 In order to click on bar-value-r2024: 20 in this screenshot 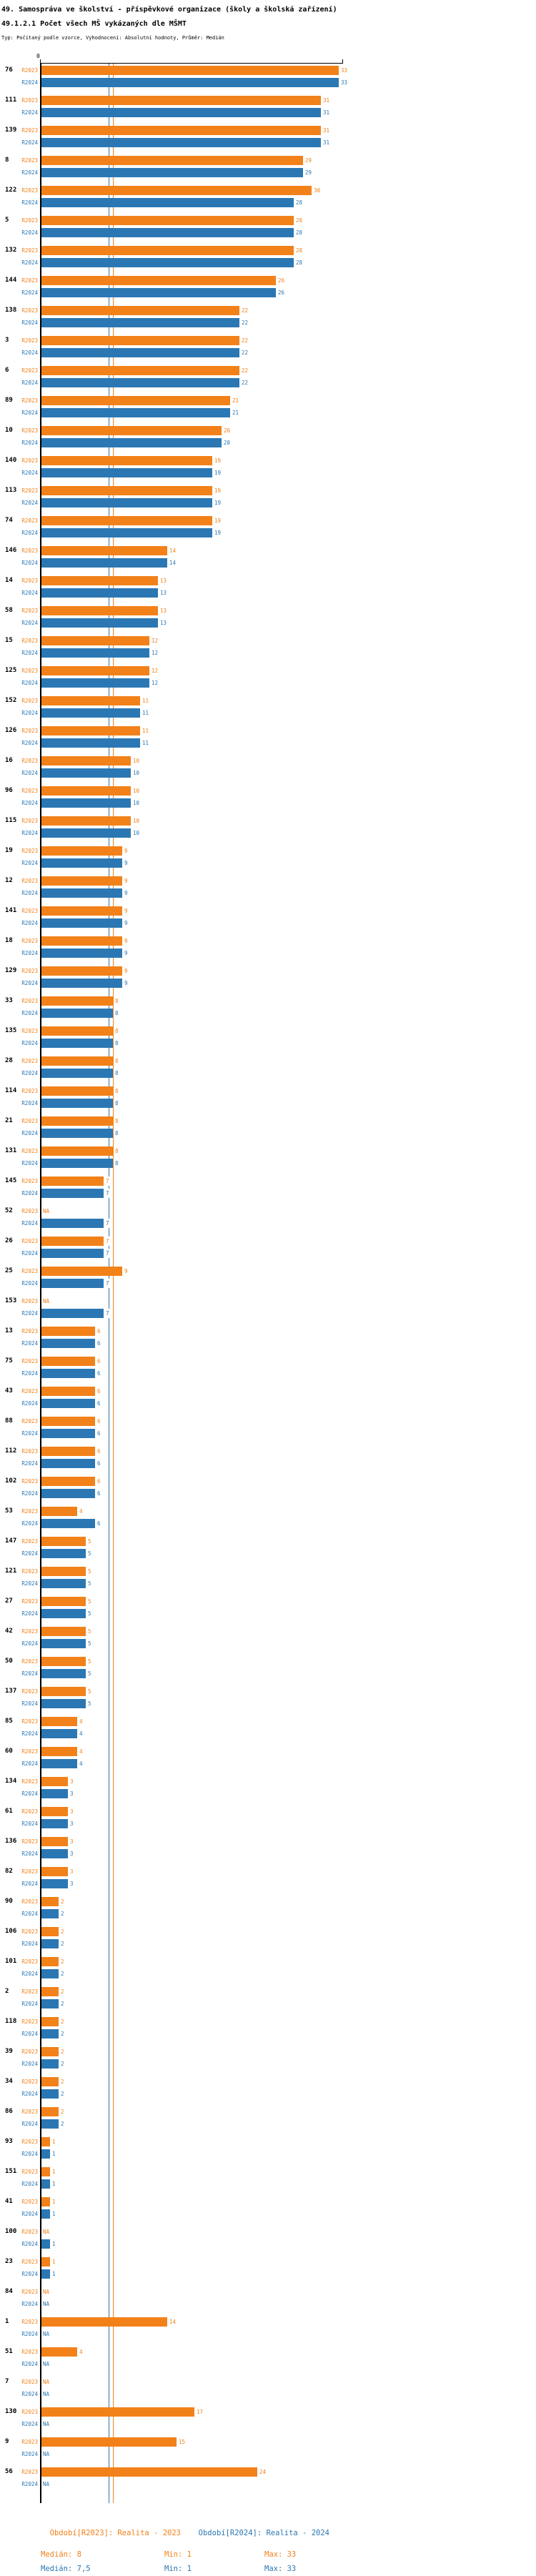, I will do `click(227, 443)`.